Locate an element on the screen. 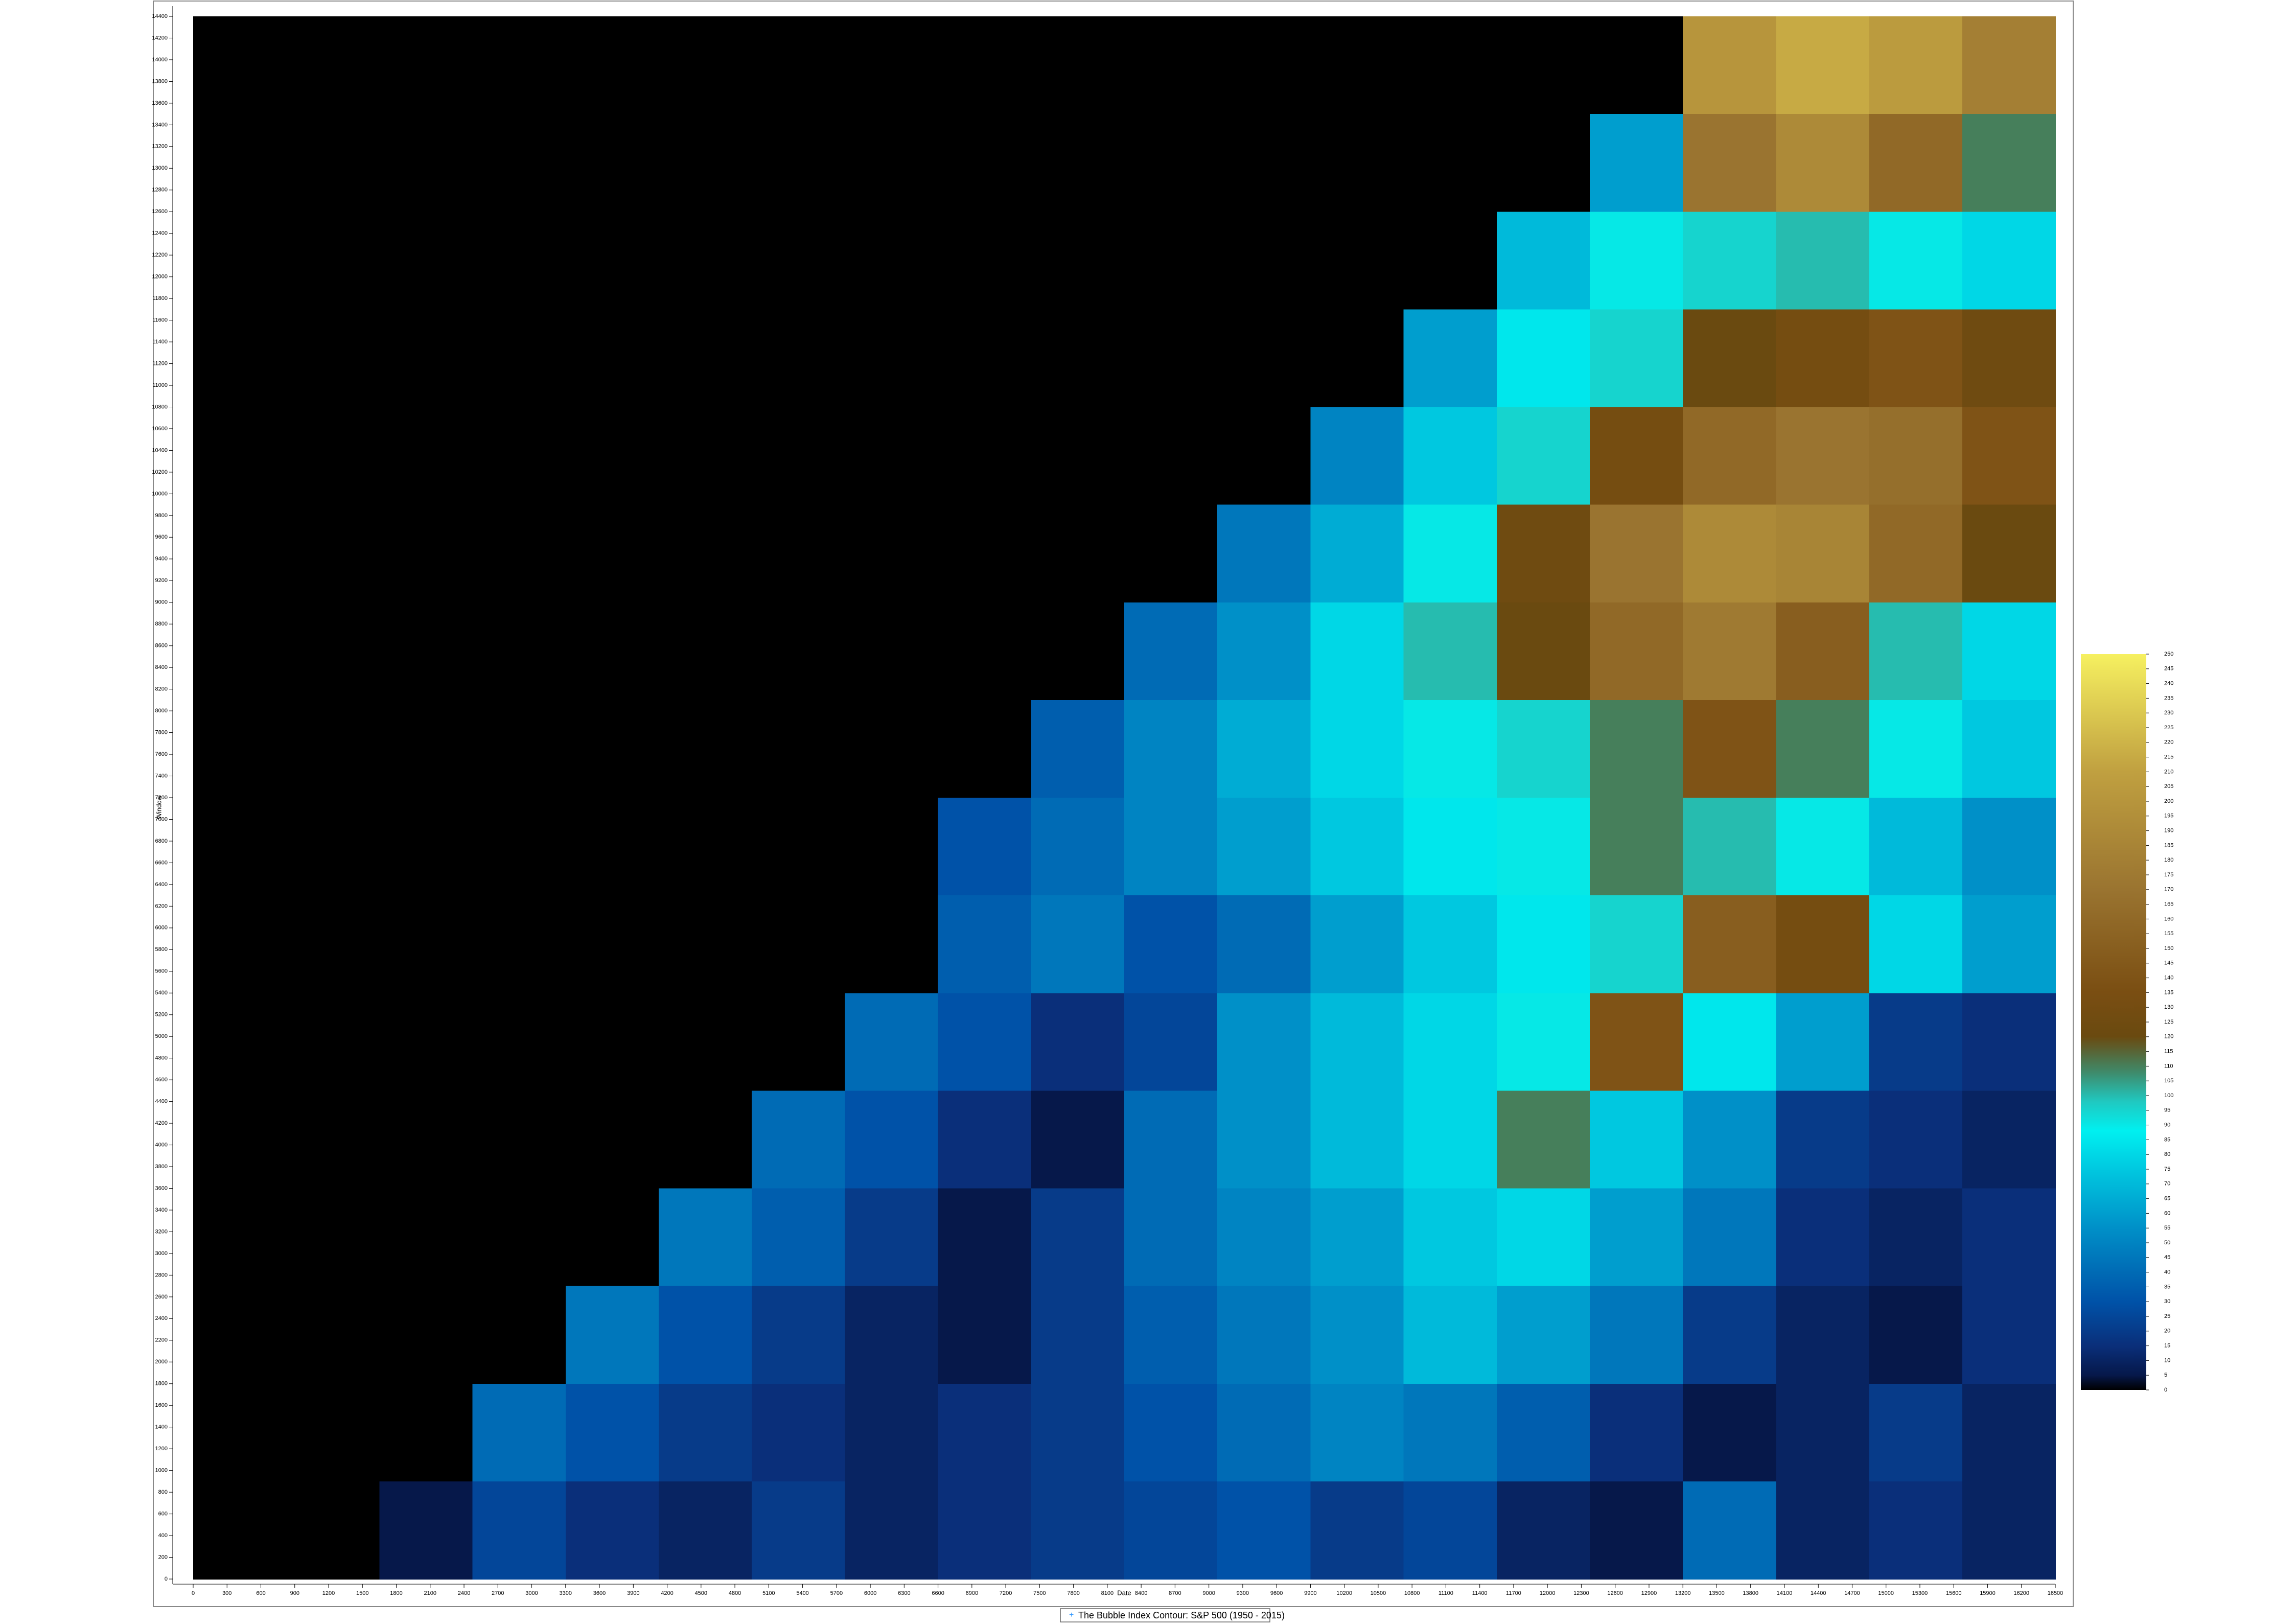 This screenshot has height=1624, width=2296. x-tick-label: 5400 is located at coordinates (802, 1593).